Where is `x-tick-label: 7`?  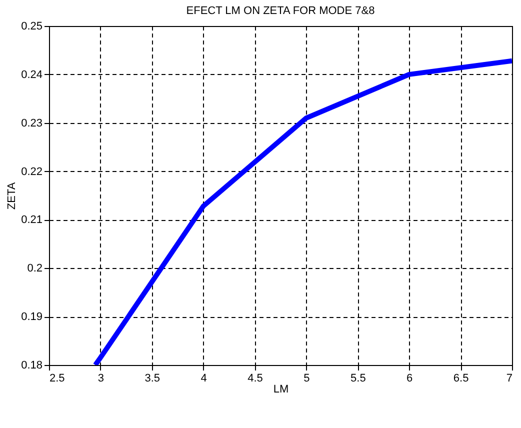
x-tick-label: 7 is located at coordinates (509, 378).